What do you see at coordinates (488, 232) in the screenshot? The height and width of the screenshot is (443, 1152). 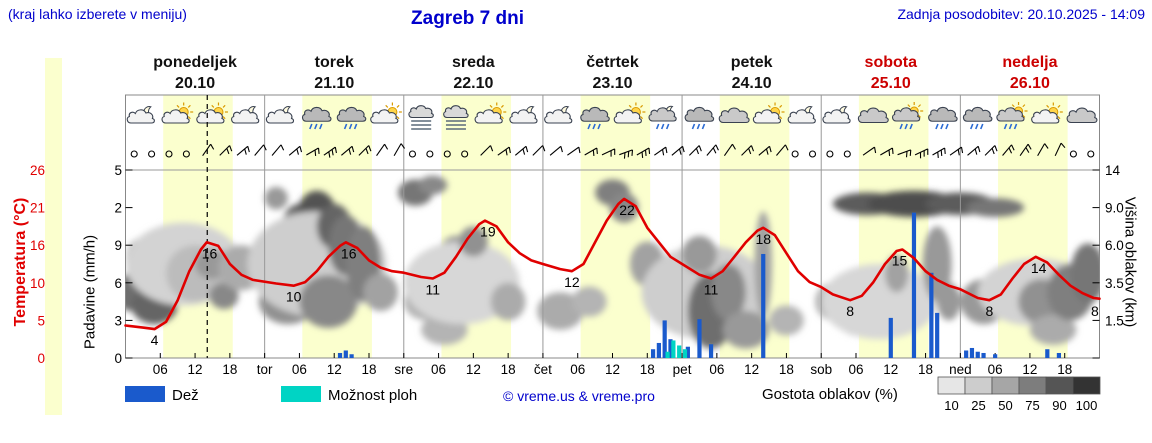 I see `svg-text: 19` at bounding box center [488, 232].